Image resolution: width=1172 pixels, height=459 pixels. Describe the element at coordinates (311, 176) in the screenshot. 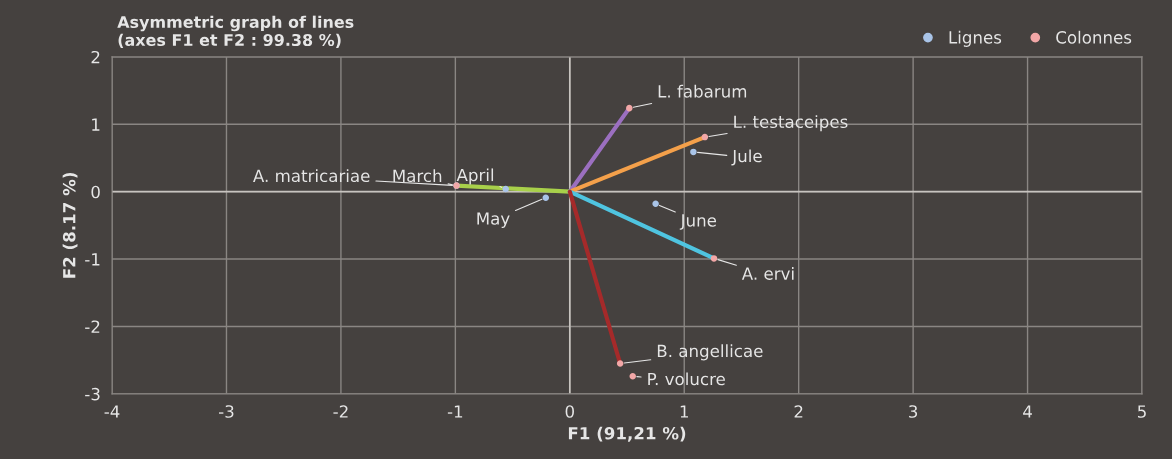

I see `annotation: A. matricariae` at that location.